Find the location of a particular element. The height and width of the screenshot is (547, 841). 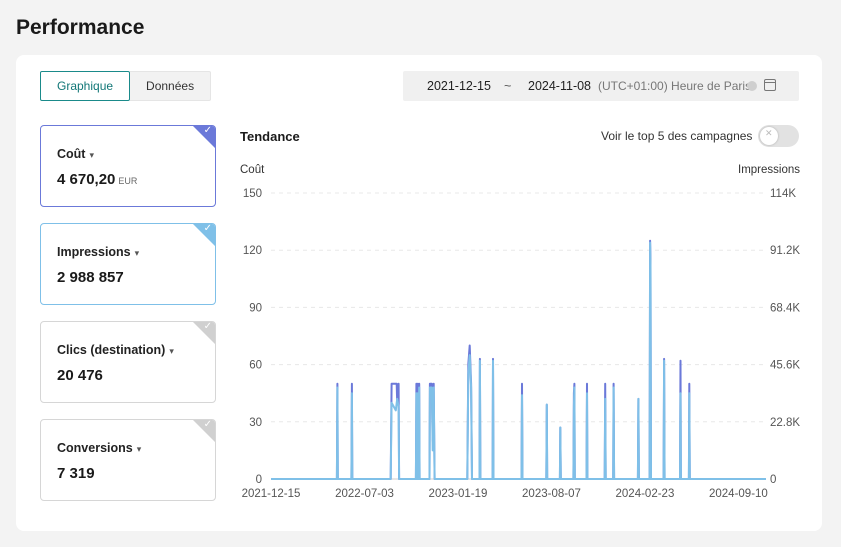

metric-card-impressions: ✓ Impressions ▾ 2 988 857 is located at coordinates (128, 264).